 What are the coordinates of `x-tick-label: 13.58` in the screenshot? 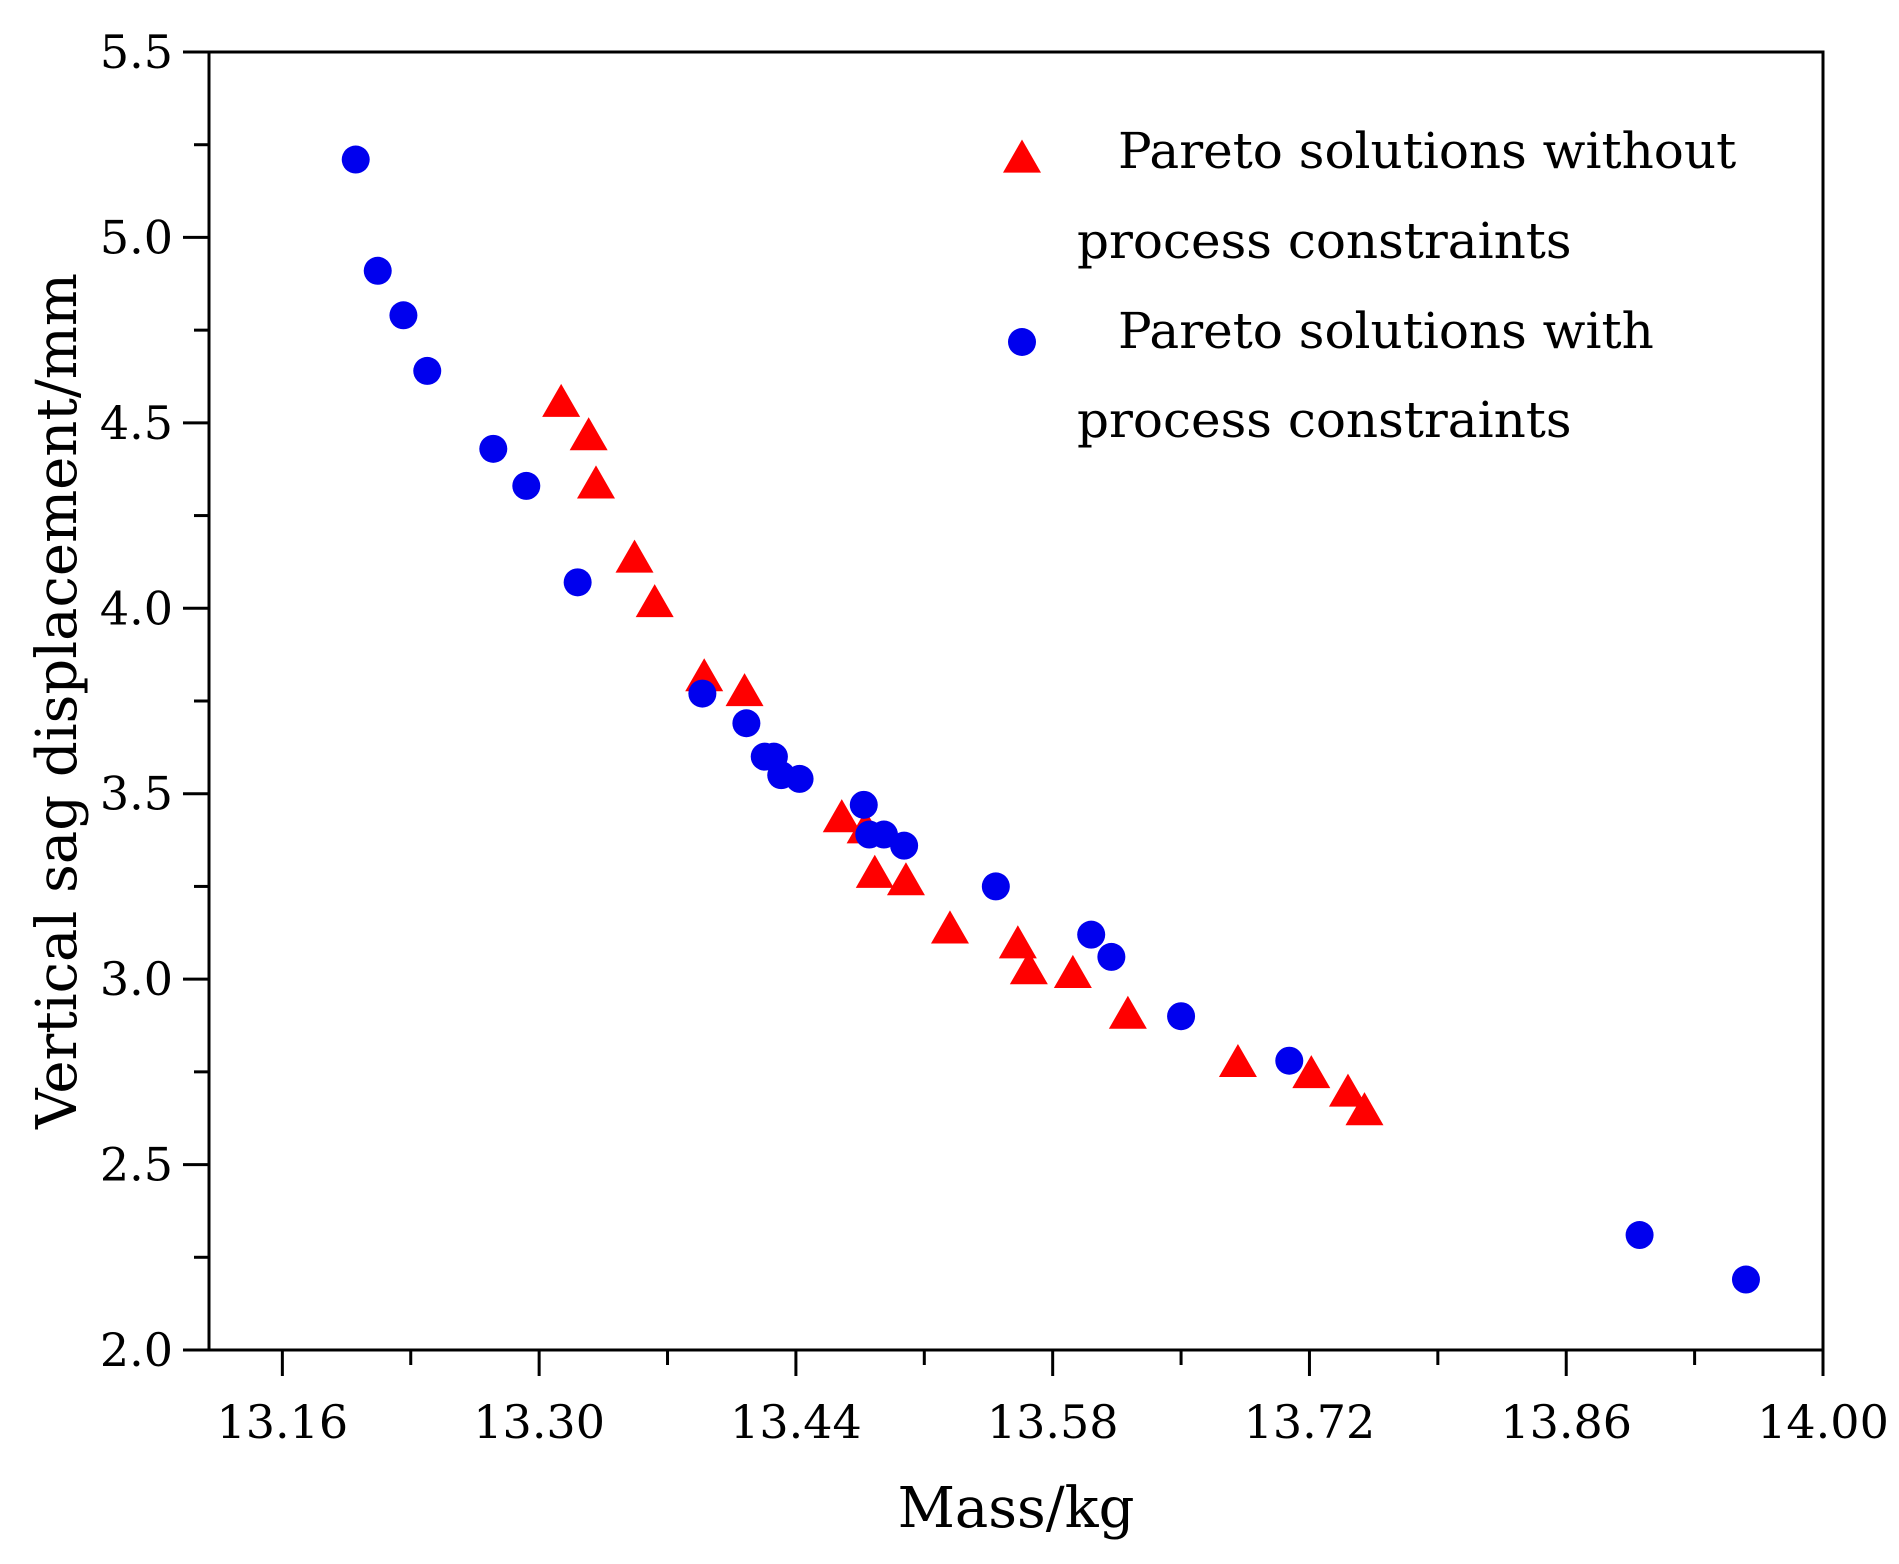 It's located at (1053, 1422).